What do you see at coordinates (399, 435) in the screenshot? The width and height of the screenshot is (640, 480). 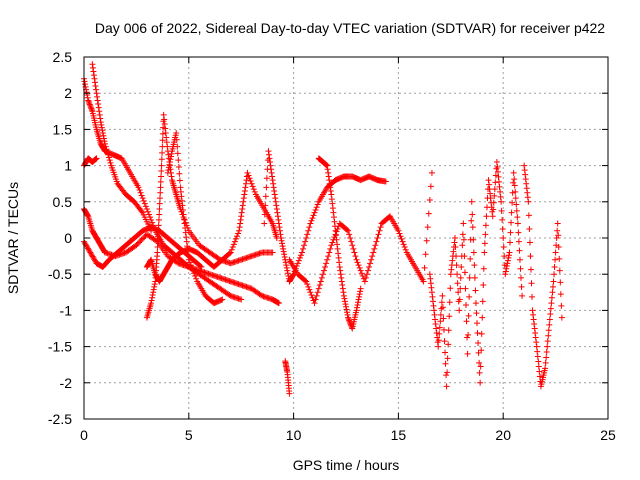 I see `x-tick-label: 15` at bounding box center [399, 435].